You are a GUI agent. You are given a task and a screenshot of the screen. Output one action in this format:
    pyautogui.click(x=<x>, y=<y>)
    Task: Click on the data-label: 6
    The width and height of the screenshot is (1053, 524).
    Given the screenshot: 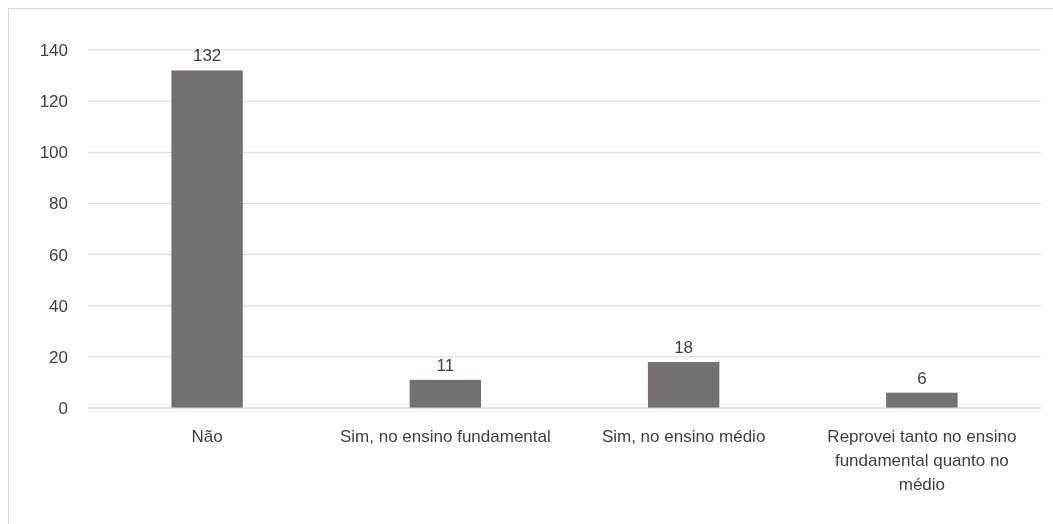 What is the action you would take?
    pyautogui.click(x=922, y=378)
    